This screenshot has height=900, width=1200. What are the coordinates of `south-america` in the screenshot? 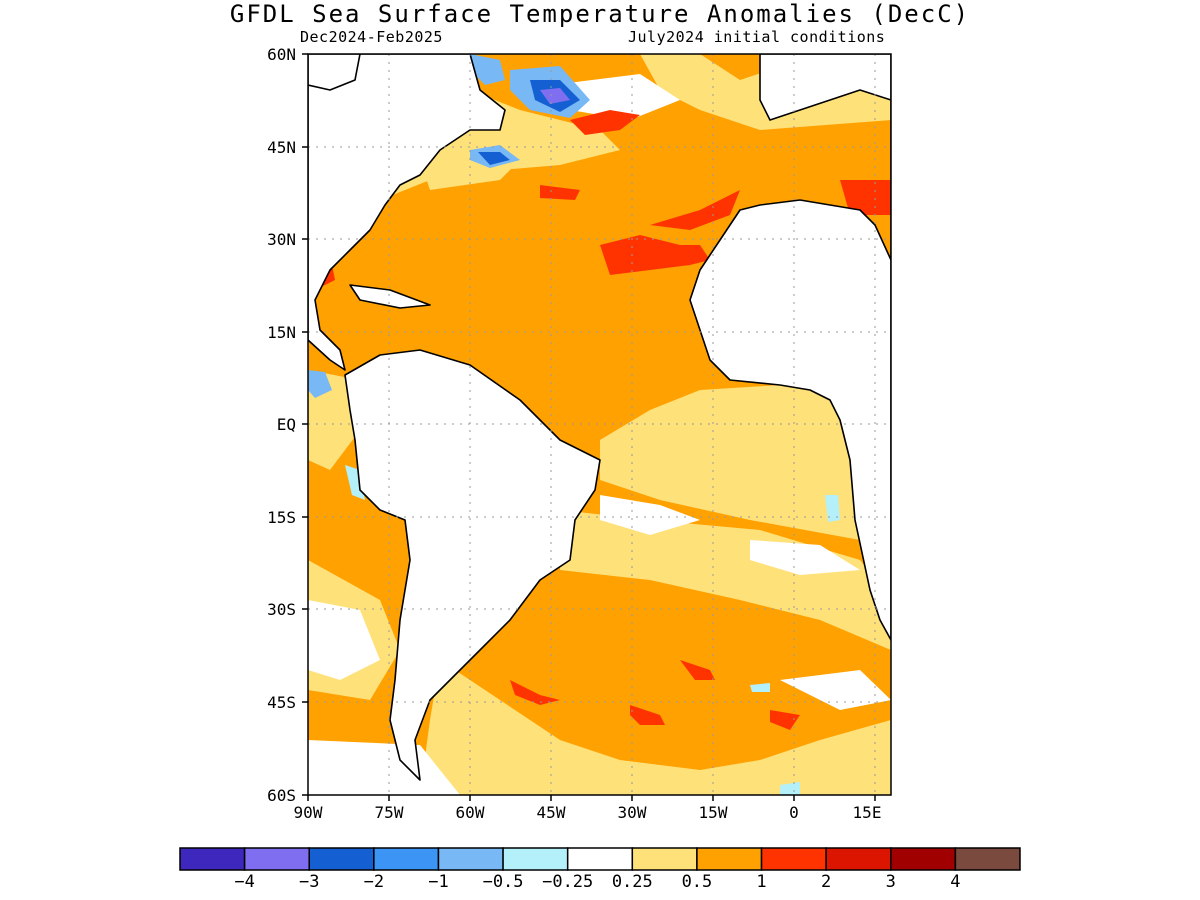 It's located at (472, 565).